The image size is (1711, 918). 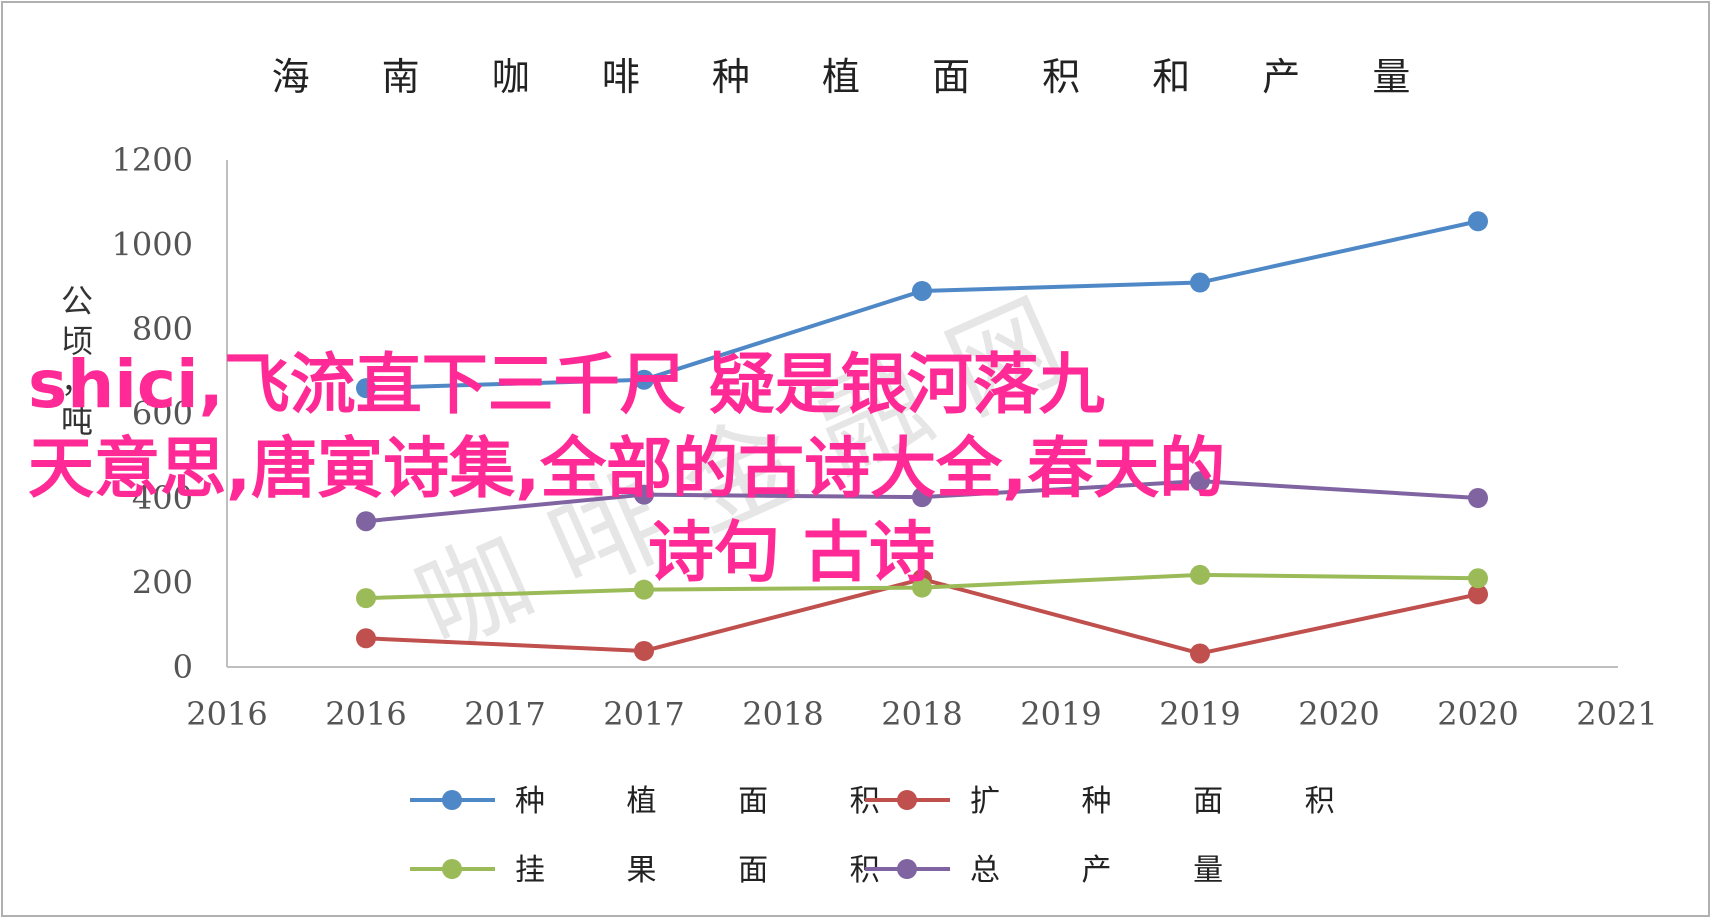 What do you see at coordinates (183, 667) in the screenshot?
I see `y-tick-label: 0` at bounding box center [183, 667].